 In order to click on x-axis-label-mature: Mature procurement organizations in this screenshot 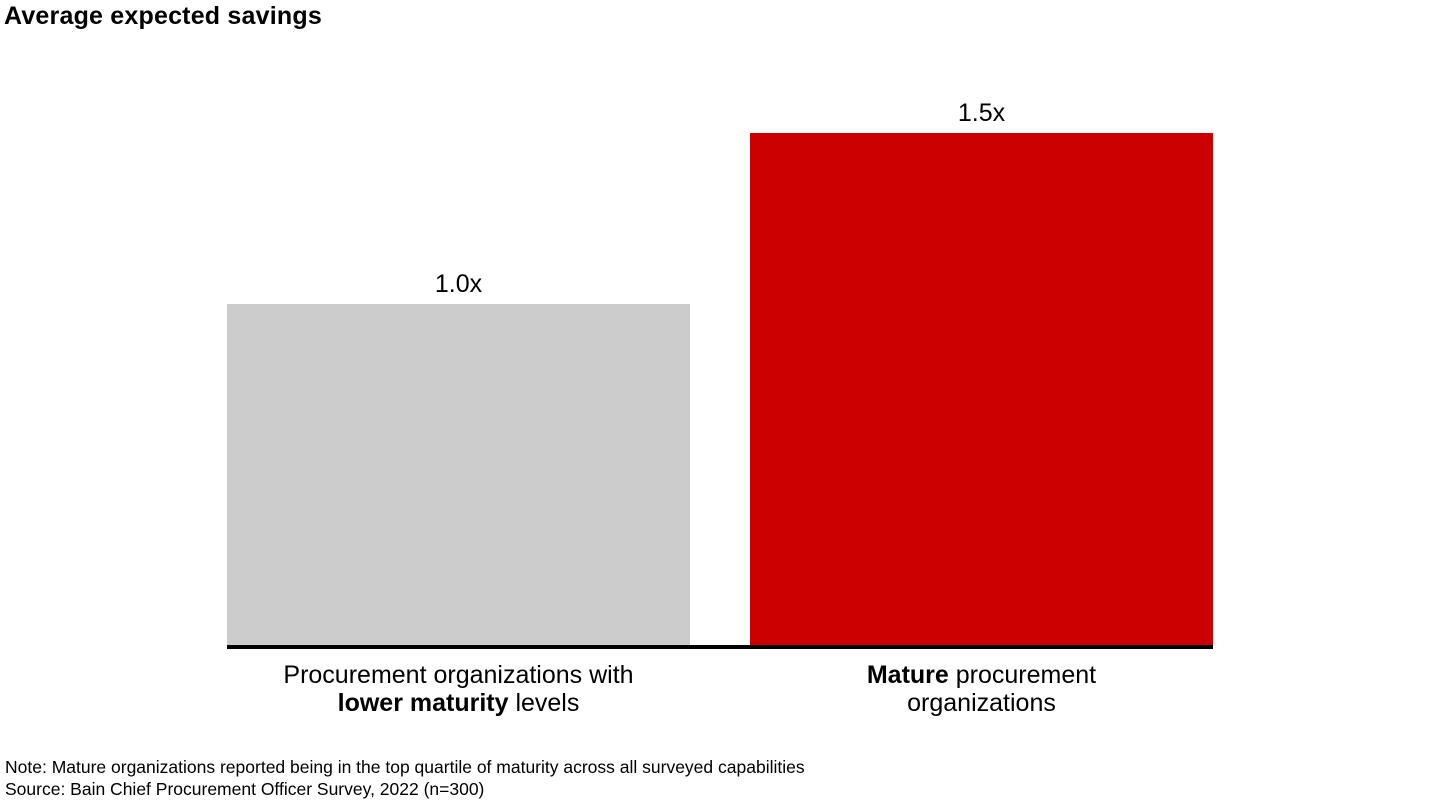, I will do `click(981, 689)`.